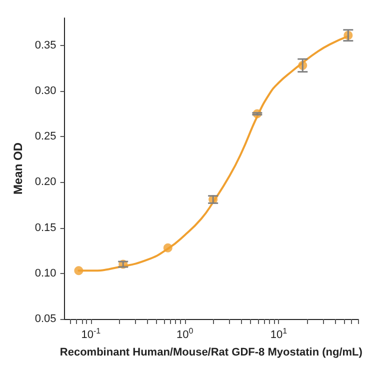  Describe the element at coordinates (45, 182) in the screenshot. I see `y-tick-label: 0.20` at that location.